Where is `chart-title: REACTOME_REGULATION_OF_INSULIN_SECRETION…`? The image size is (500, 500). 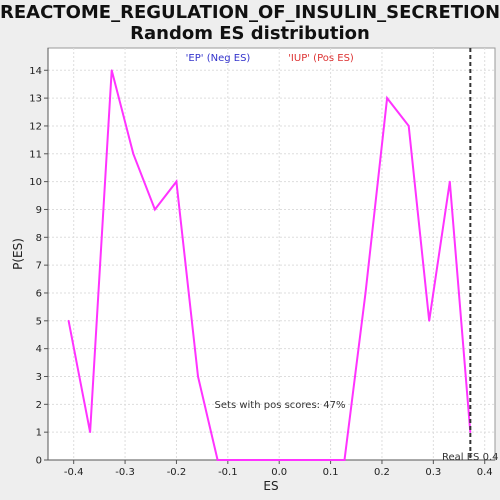
chart-title: REACTOME_REGULATION_OF_INSULIN_SECRETION… is located at coordinates (250, 23).